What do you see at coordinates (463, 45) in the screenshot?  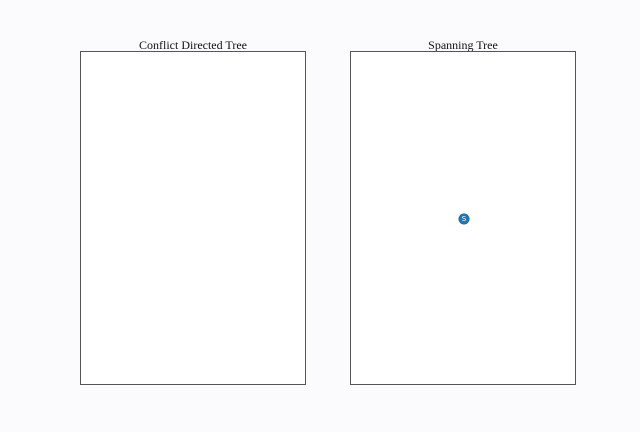 I see `spanning-tree-title: Spanning Tree` at bounding box center [463, 45].